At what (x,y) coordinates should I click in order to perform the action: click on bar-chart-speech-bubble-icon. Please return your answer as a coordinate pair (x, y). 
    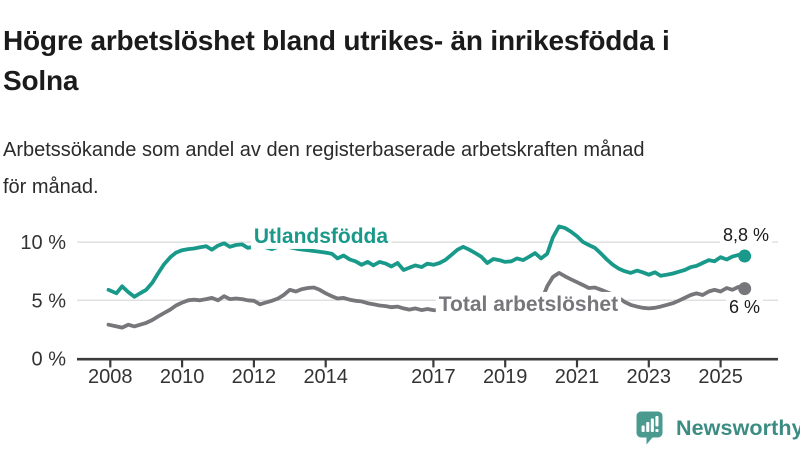
    Looking at the image, I should click on (649, 428).